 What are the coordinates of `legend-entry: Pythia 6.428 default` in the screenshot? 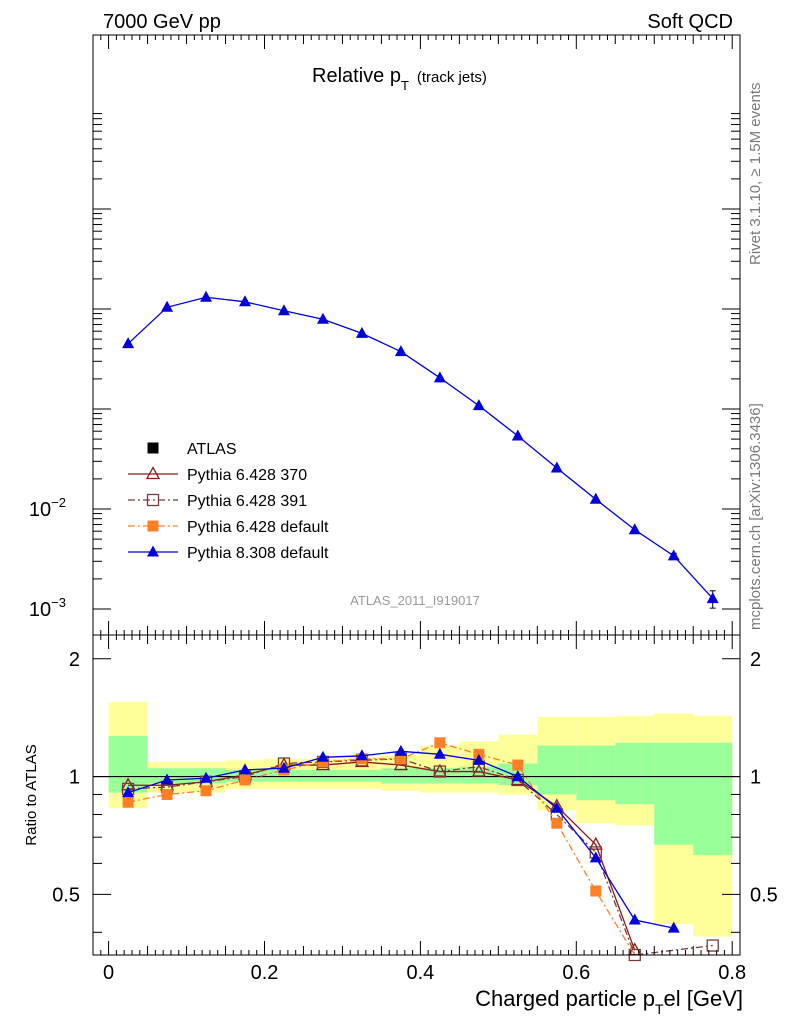 It's located at (228, 527).